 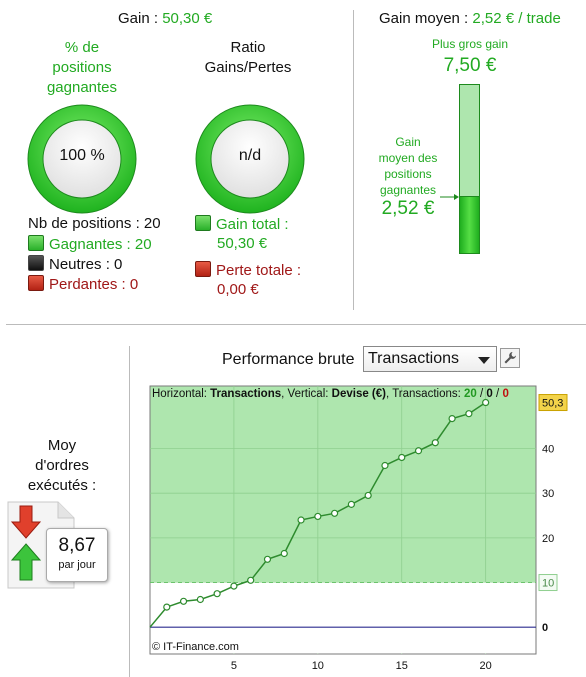 What do you see at coordinates (353, 160) in the screenshot?
I see `section-divider-vertical` at bounding box center [353, 160].